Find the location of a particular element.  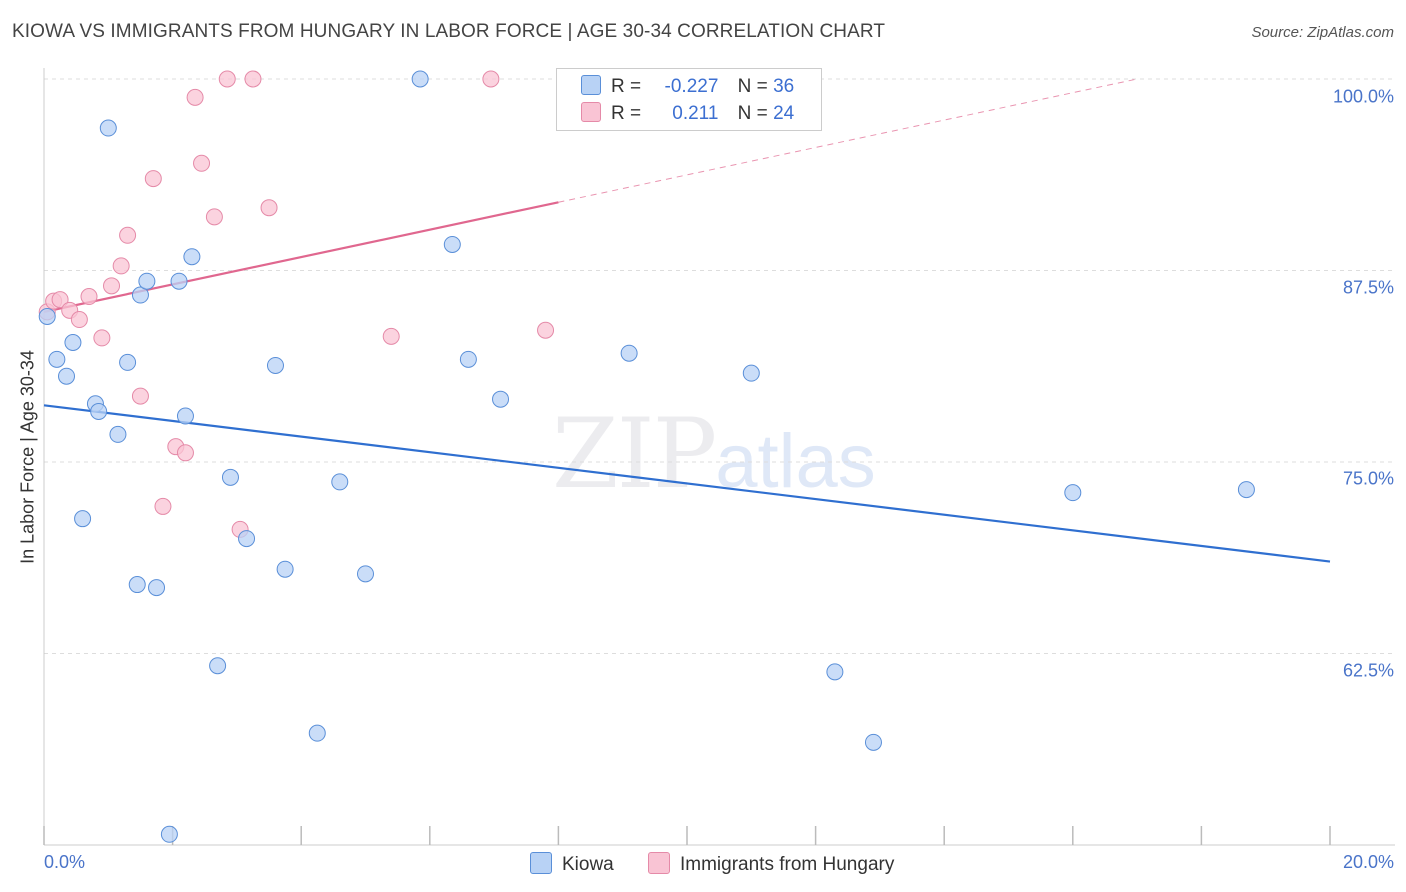

legend-item-kiowa: Kiowa is located at coordinates (572, 864).